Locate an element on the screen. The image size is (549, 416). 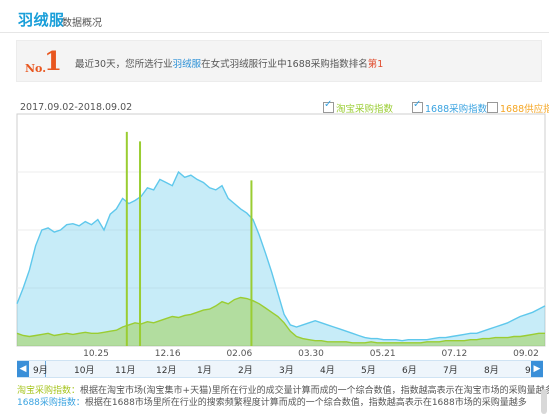
x-axis-ticks: 10.25 12.16 02.06 03.30 05.21 07.12 09.02 is located at coordinates (311, 354).